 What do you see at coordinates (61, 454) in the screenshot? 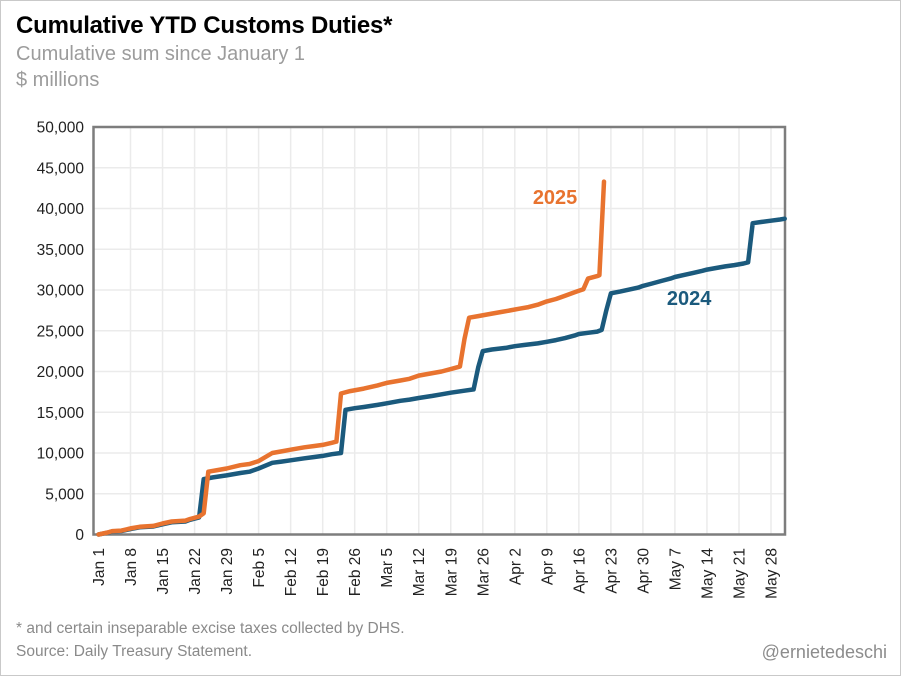
I see `y-tick-label: 10,000` at bounding box center [61, 454].